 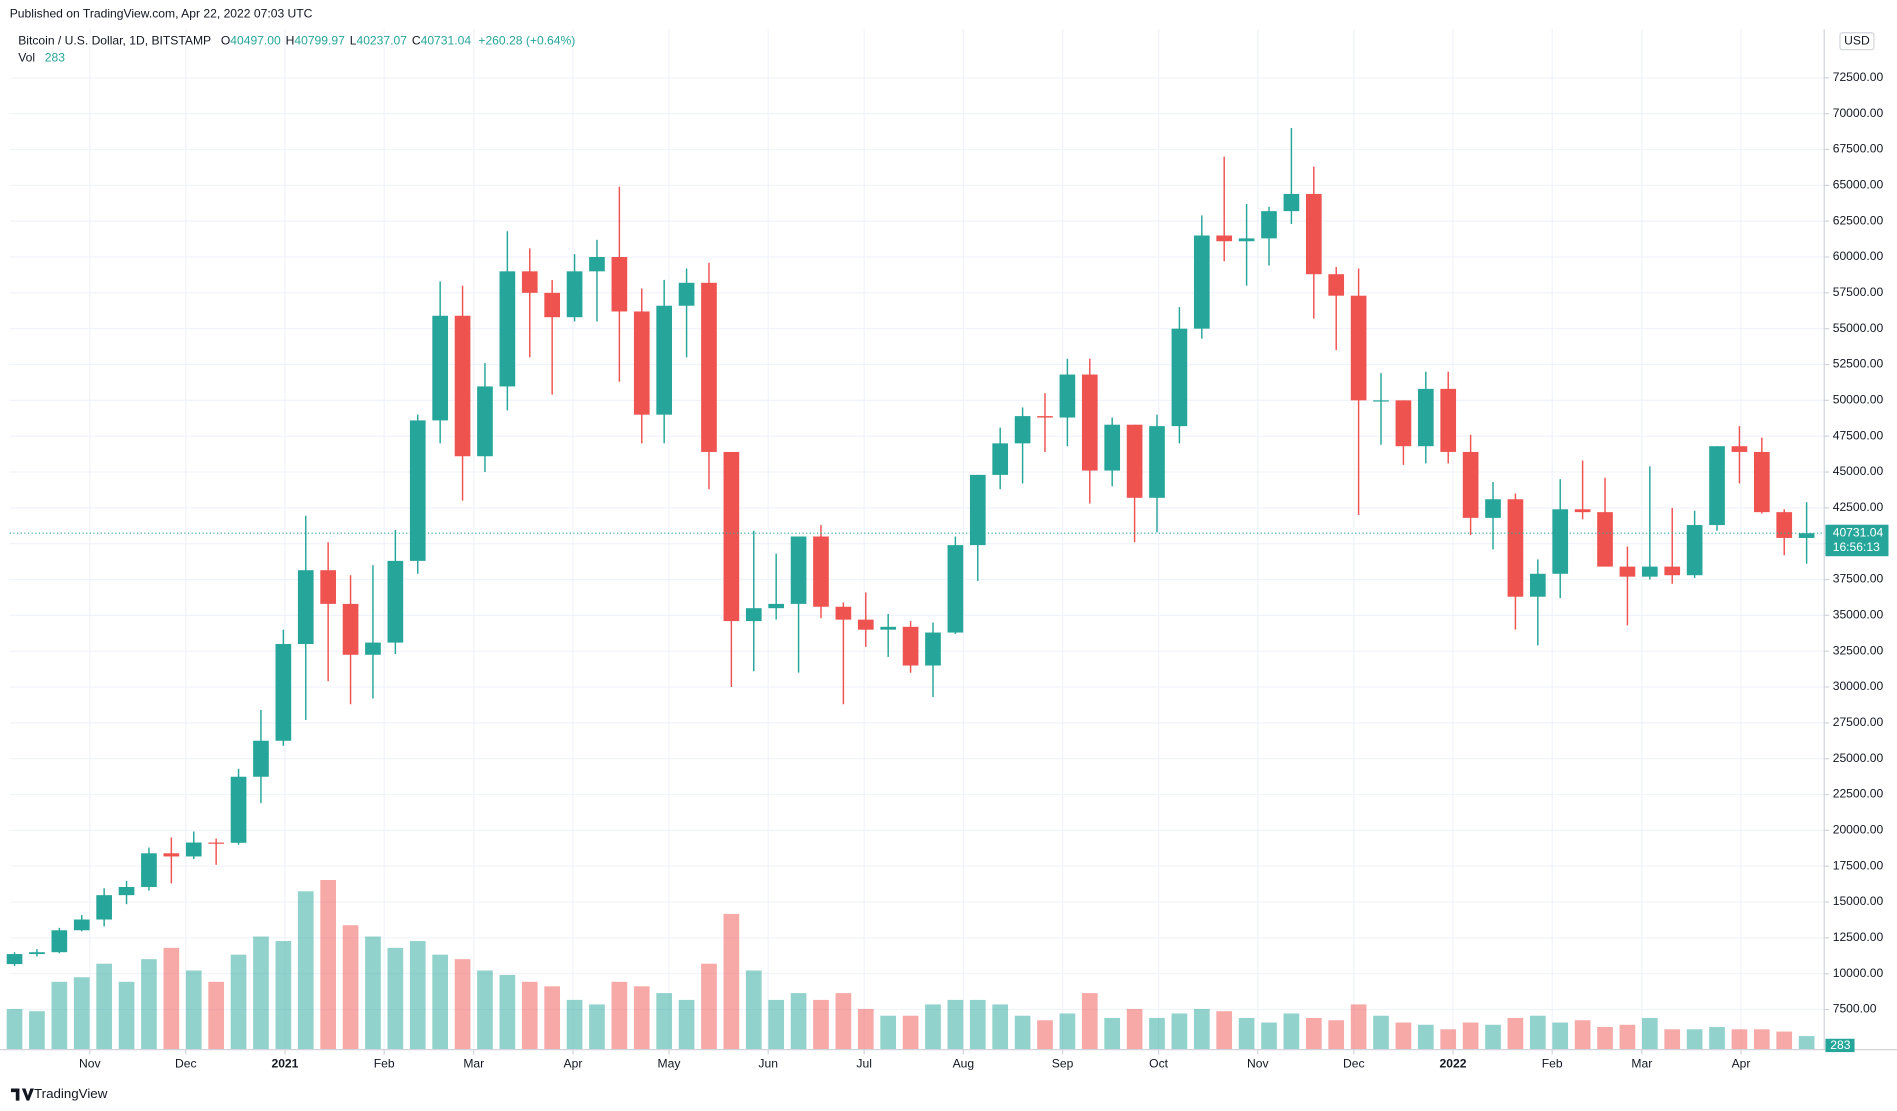 What do you see at coordinates (1858, 400) in the screenshot?
I see `y-tick-label: 50000.00` at bounding box center [1858, 400].